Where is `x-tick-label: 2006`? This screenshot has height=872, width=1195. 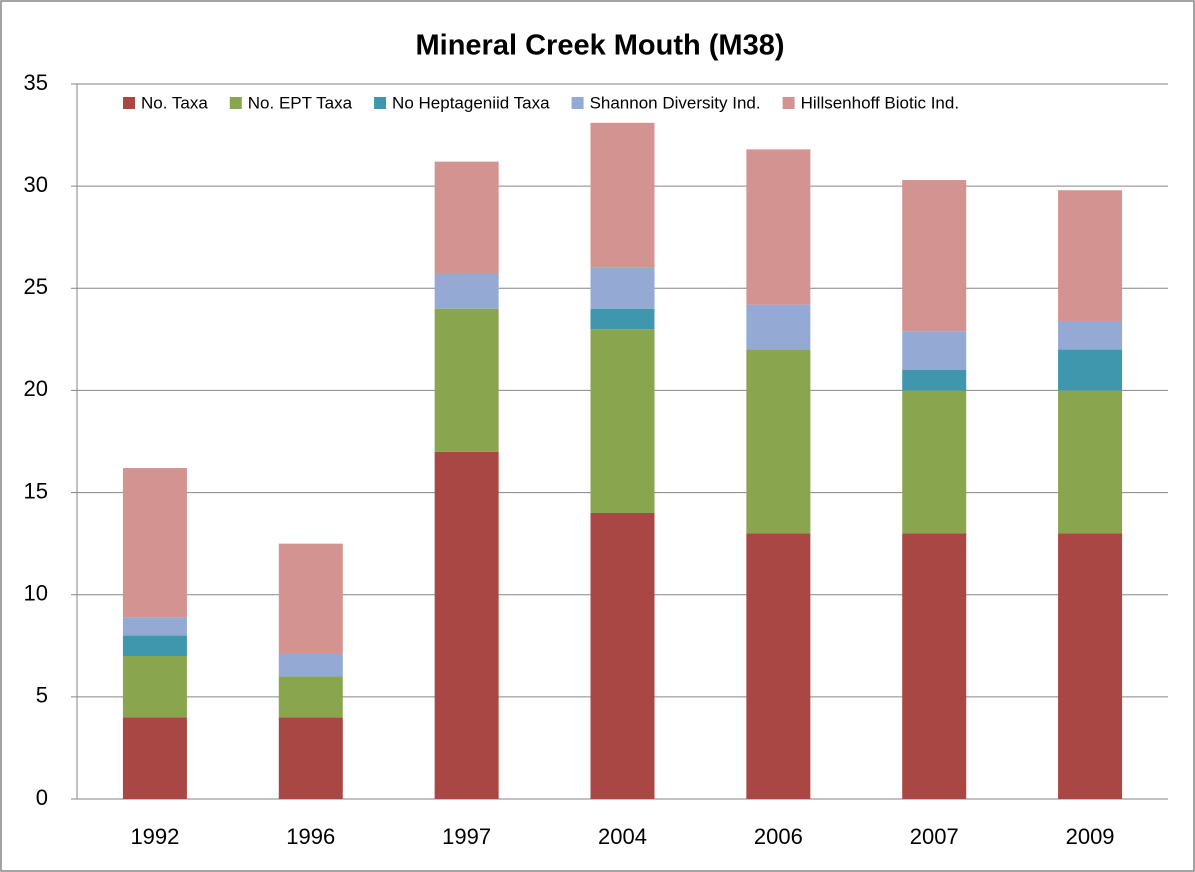 x-tick-label: 2006 is located at coordinates (778, 836).